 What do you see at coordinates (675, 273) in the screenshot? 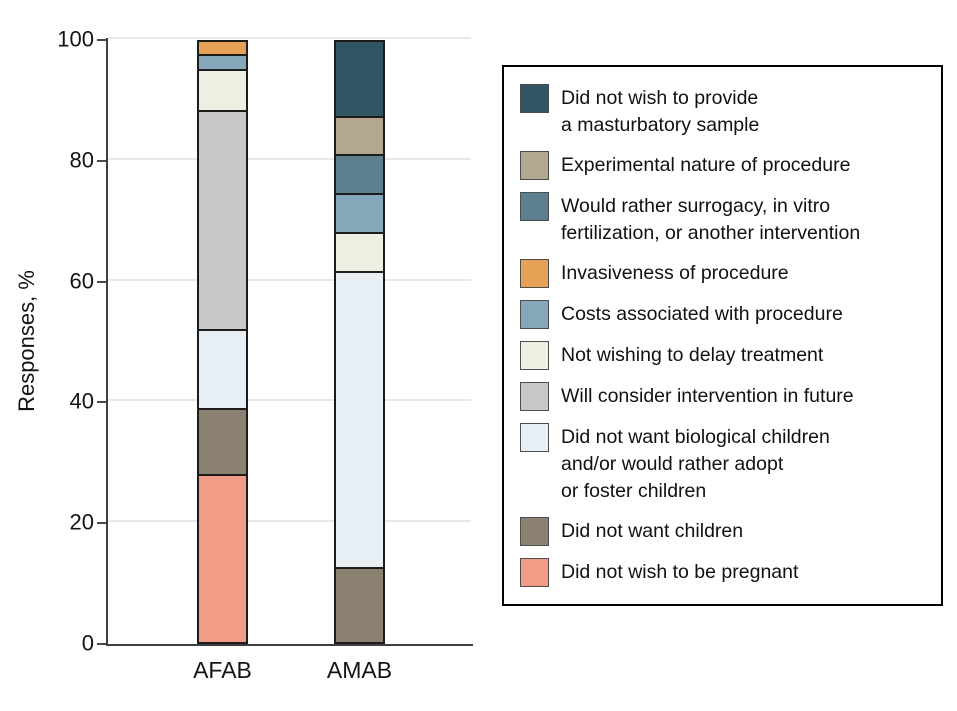
I see `legend-label: Invasiveness of procedure` at bounding box center [675, 273].